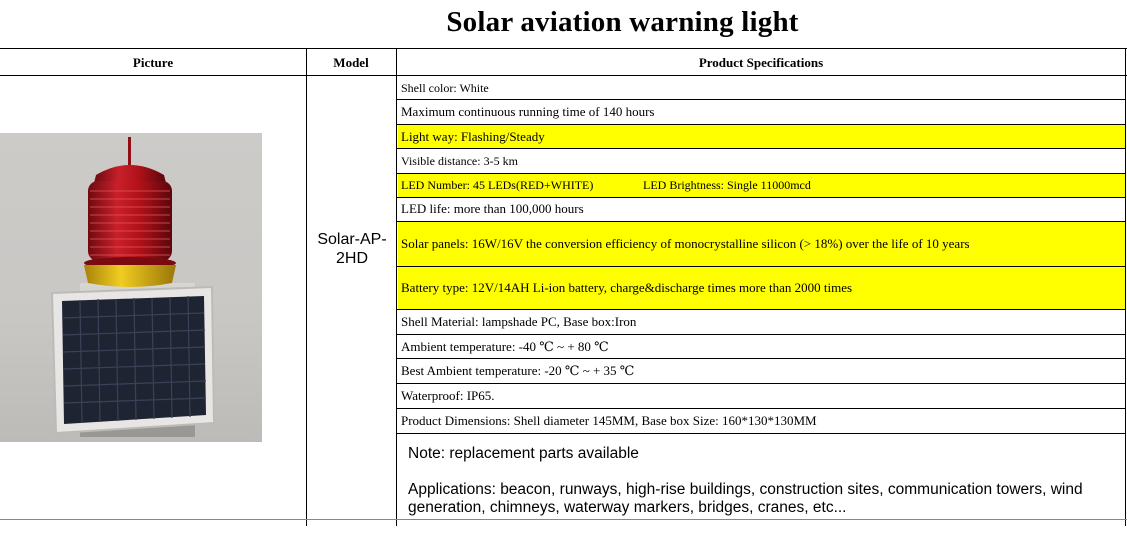  What do you see at coordinates (523, 453) in the screenshot?
I see `note-text: Note: replacement parts available` at bounding box center [523, 453].